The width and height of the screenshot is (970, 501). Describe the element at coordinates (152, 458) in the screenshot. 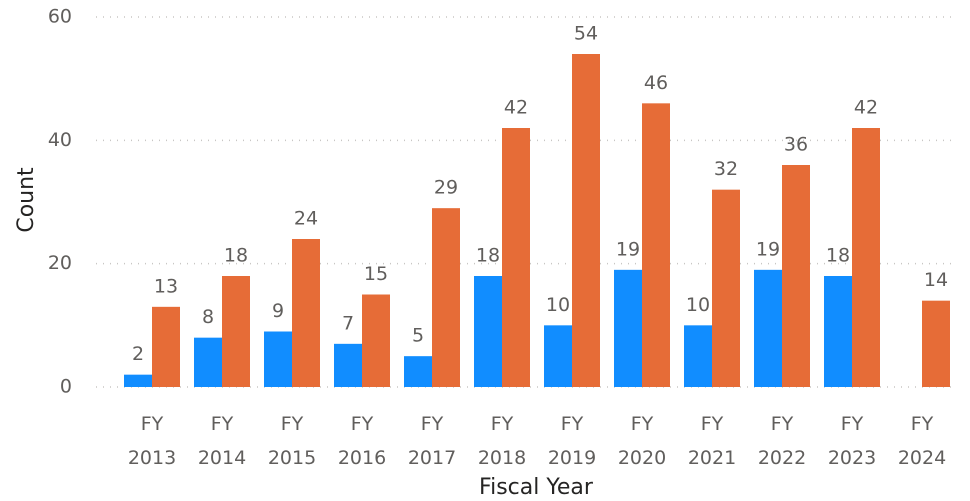

I see `x-tick-line: 2013` at that location.